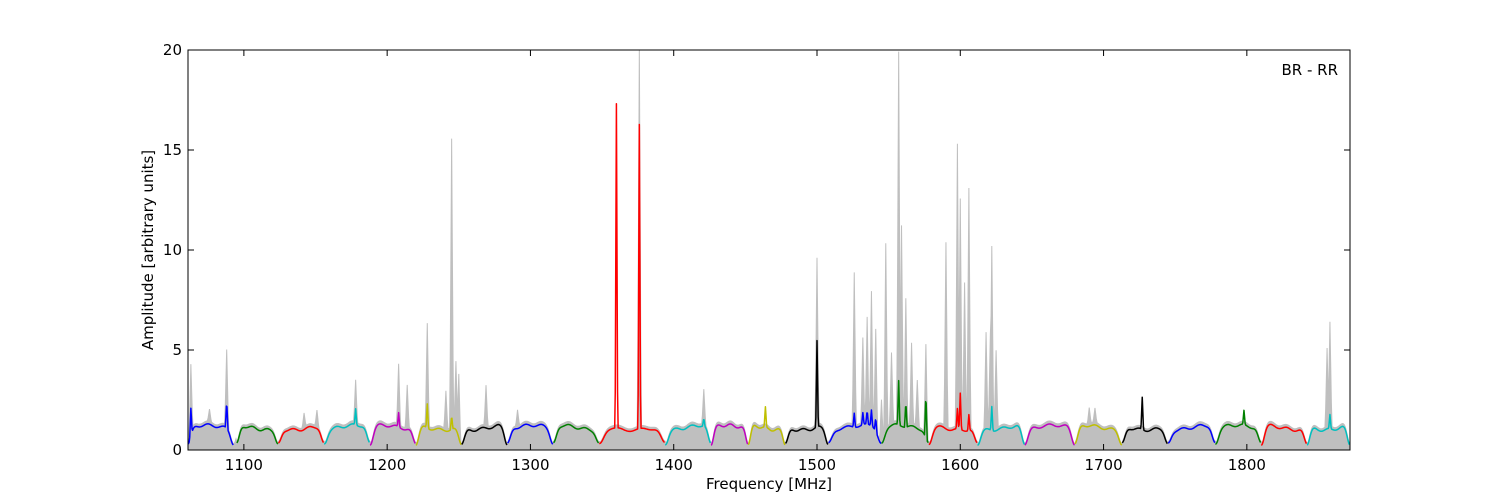 The image size is (1500, 500). I want to click on y-tick-label: 5, so click(177, 350).